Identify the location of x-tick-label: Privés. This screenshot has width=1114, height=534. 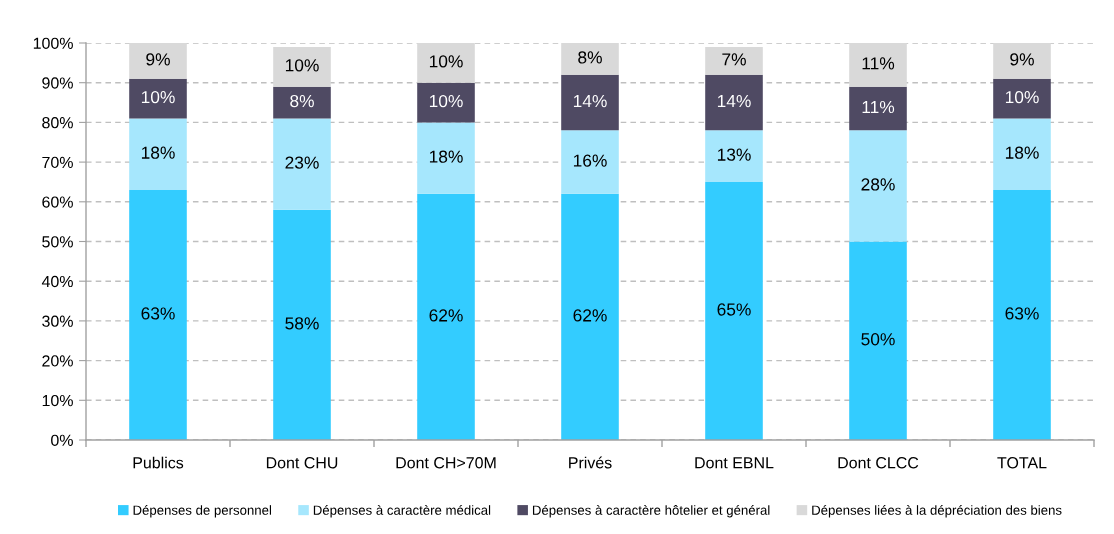
(590, 462).